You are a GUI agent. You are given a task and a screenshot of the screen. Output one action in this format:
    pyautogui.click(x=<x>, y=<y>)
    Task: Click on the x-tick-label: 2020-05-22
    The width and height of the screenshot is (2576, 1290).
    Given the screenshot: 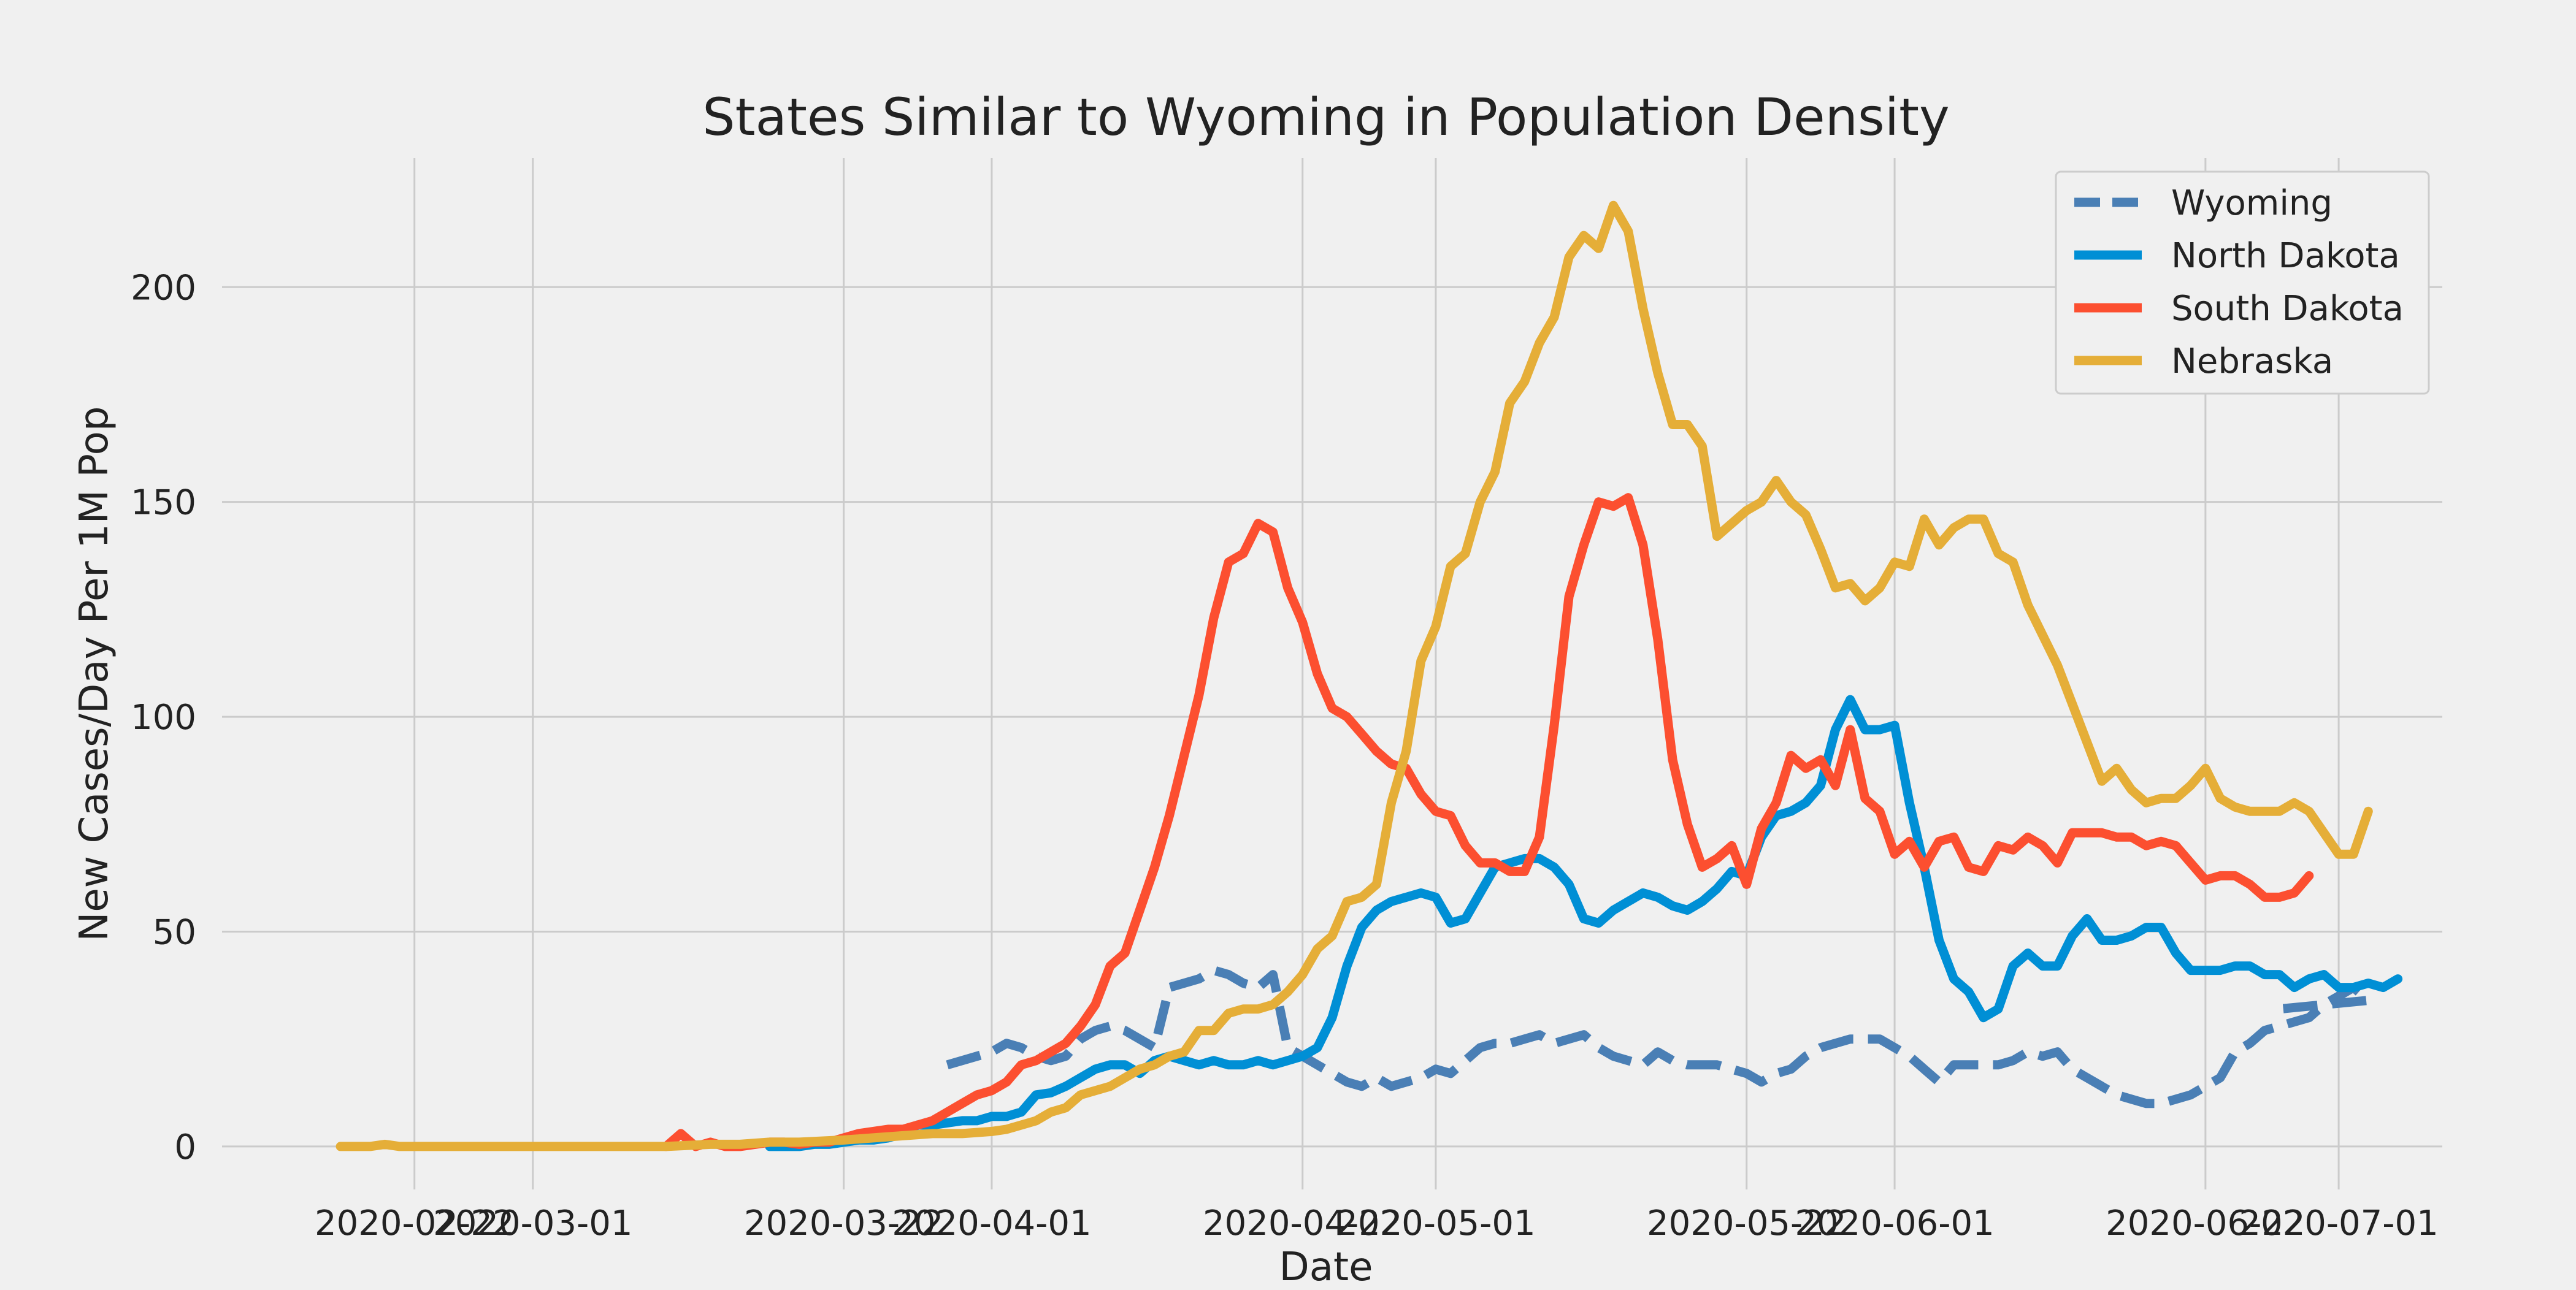 What is the action you would take?
    pyautogui.click(x=1746, y=1223)
    